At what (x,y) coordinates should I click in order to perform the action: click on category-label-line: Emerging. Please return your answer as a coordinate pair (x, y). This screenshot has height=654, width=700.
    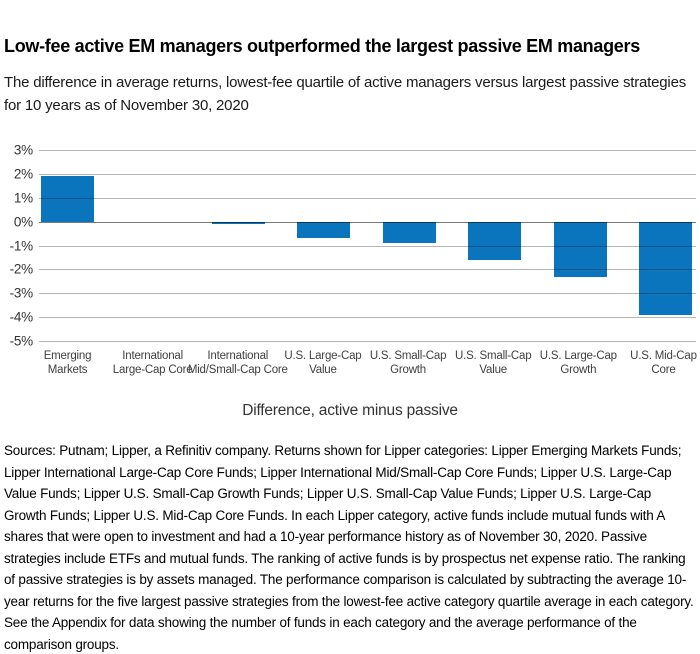
    Looking at the image, I should click on (67, 356).